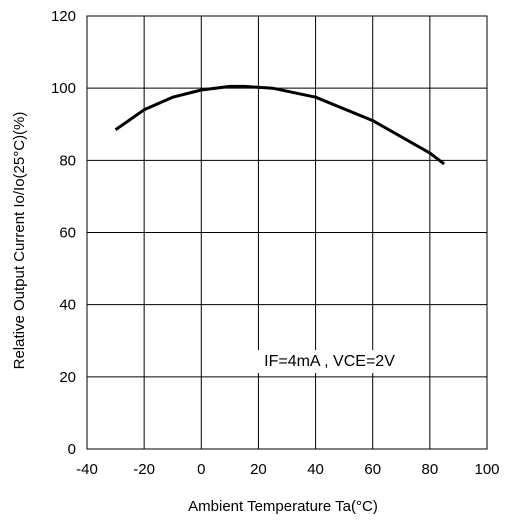  I want to click on annotation-background, so click(330, 362).